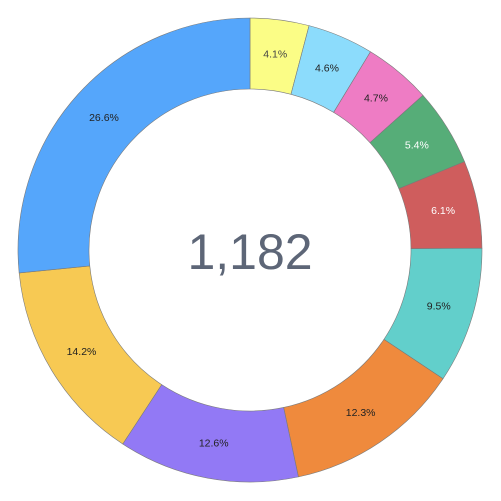 The image size is (501, 501). Describe the element at coordinates (214, 444) in the screenshot. I see `slice-label-8: 12.6%` at that location.